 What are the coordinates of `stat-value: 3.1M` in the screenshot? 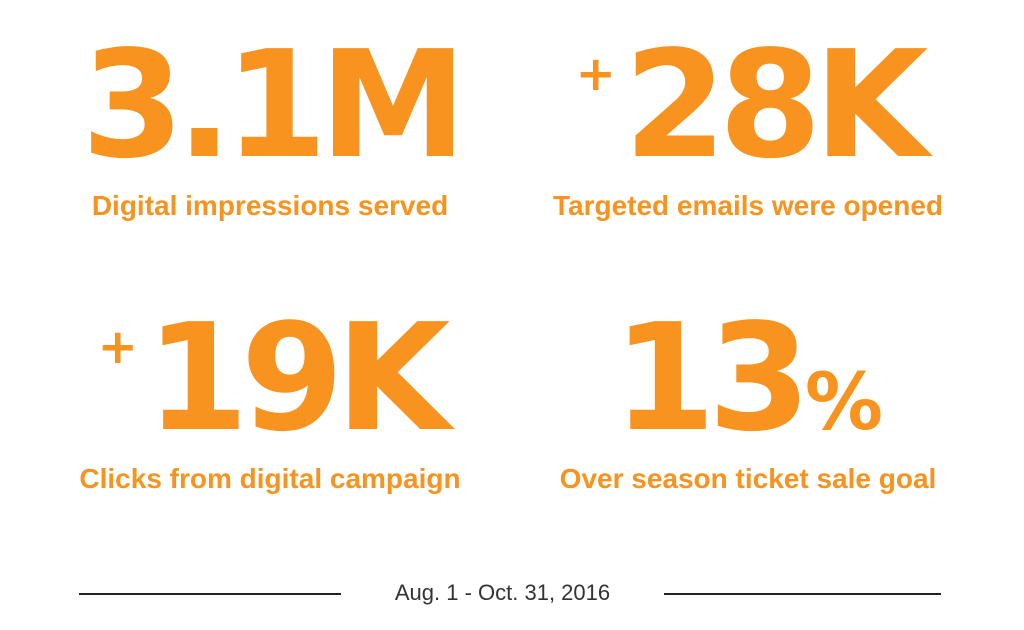 It's located at (273, 105).